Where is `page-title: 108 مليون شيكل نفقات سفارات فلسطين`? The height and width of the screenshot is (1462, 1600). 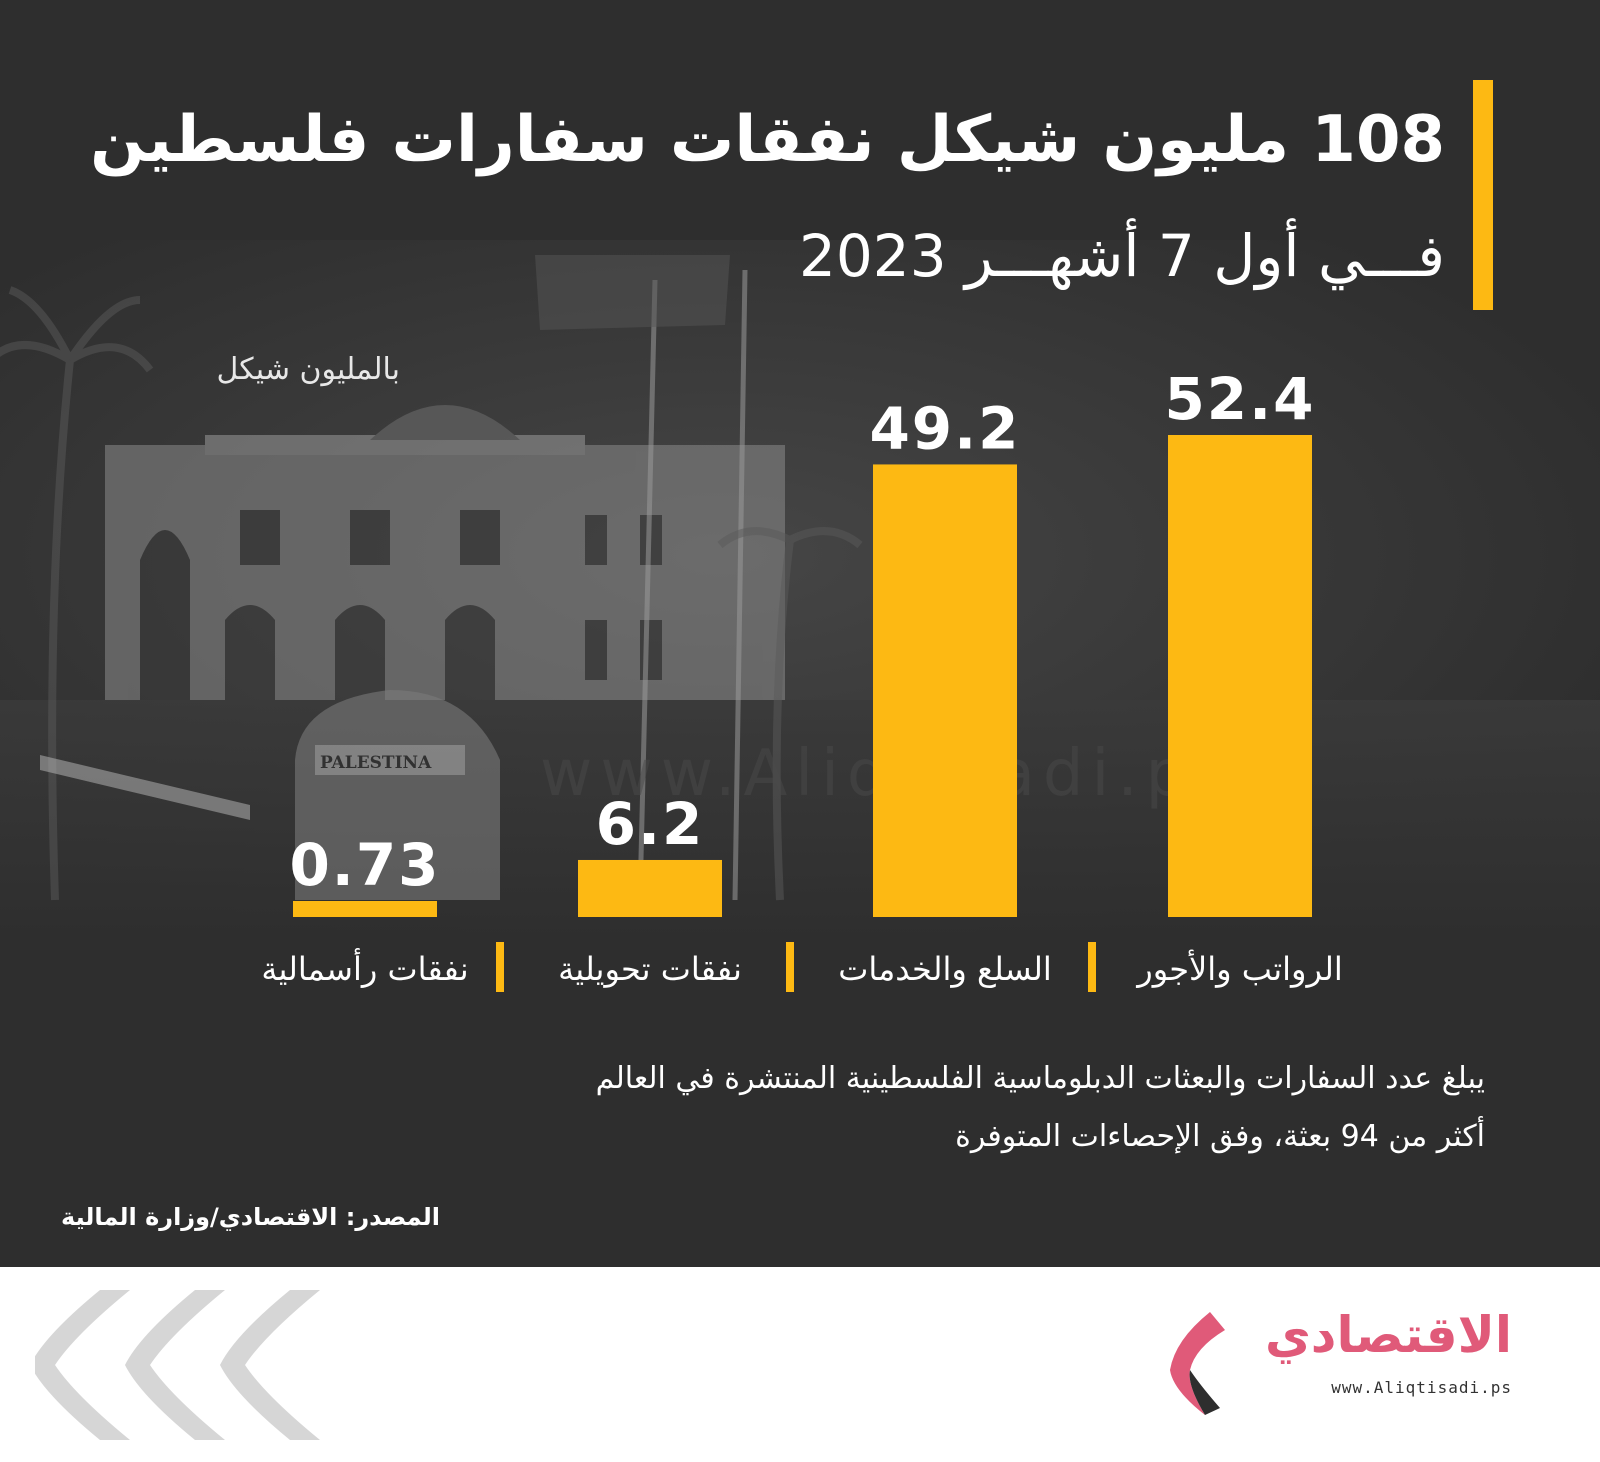 page-title: 108 مليون شيكل نفقات سفارات فلسطين is located at coordinates (767, 140).